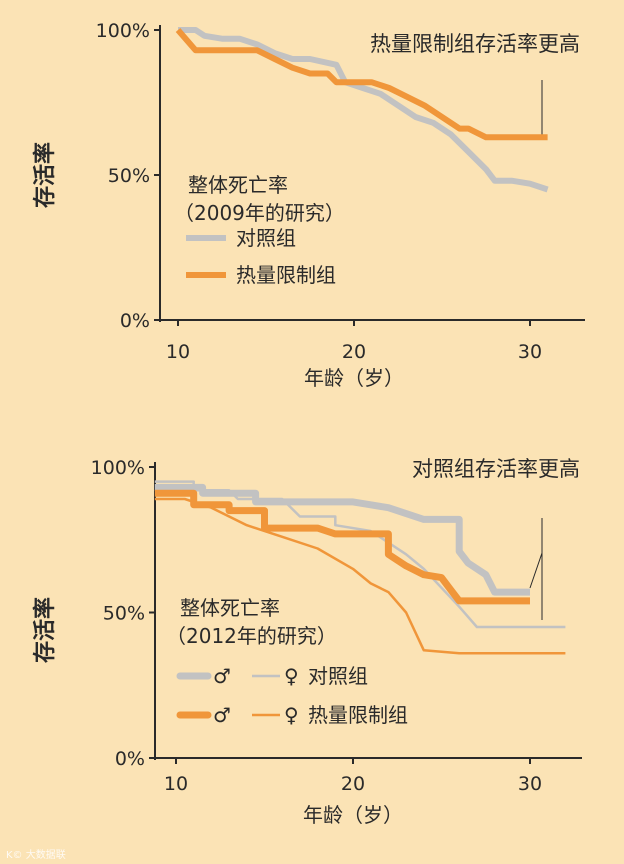 The width and height of the screenshot is (624, 864). I want to click on annotation: 热量限制组存活率更高, so click(475, 44).